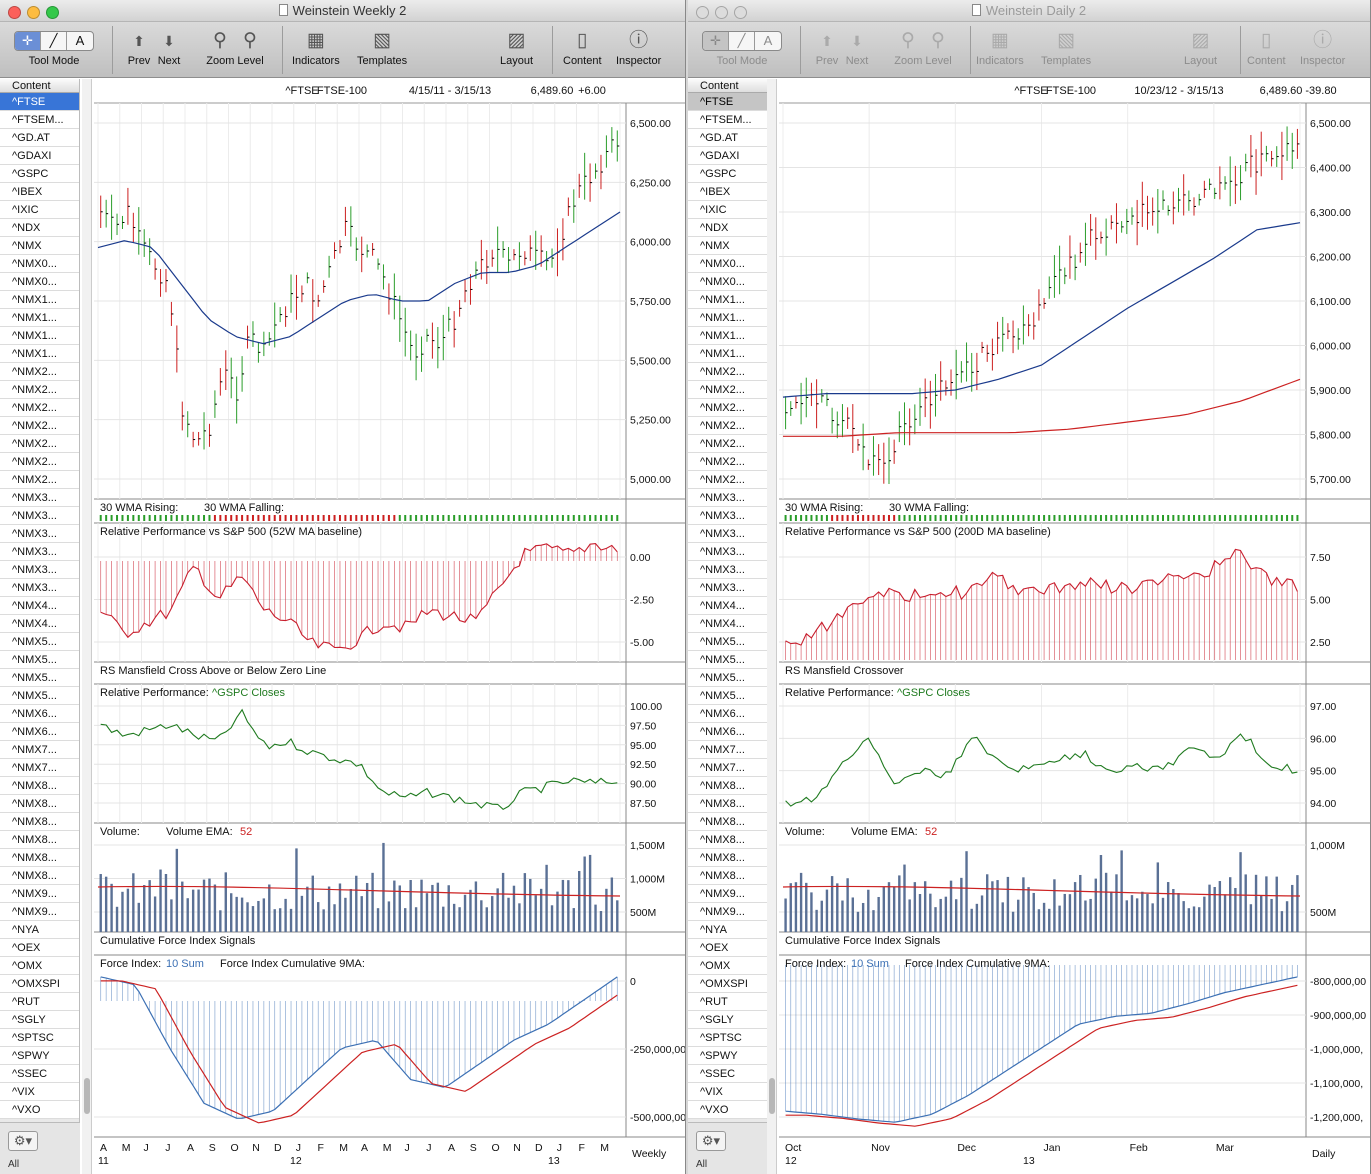 This screenshot has width=1371, height=1174. I want to click on minimize-button, so click(721, 12).